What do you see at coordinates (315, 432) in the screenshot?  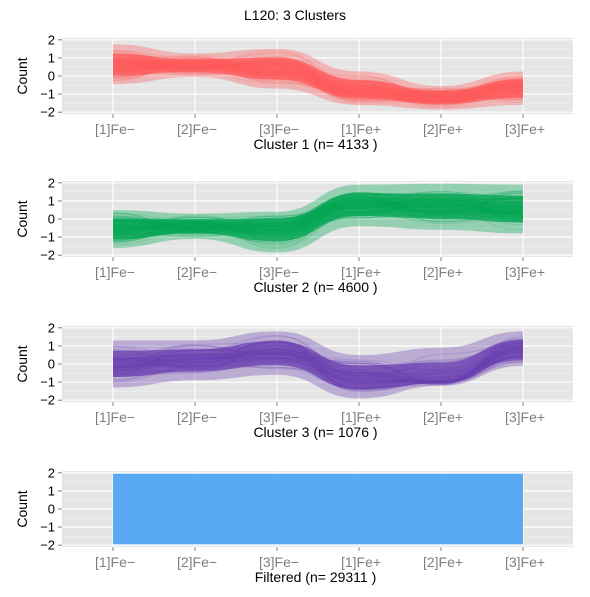 I see `panel-caption: Cluster 3 (n= 1076 )` at bounding box center [315, 432].